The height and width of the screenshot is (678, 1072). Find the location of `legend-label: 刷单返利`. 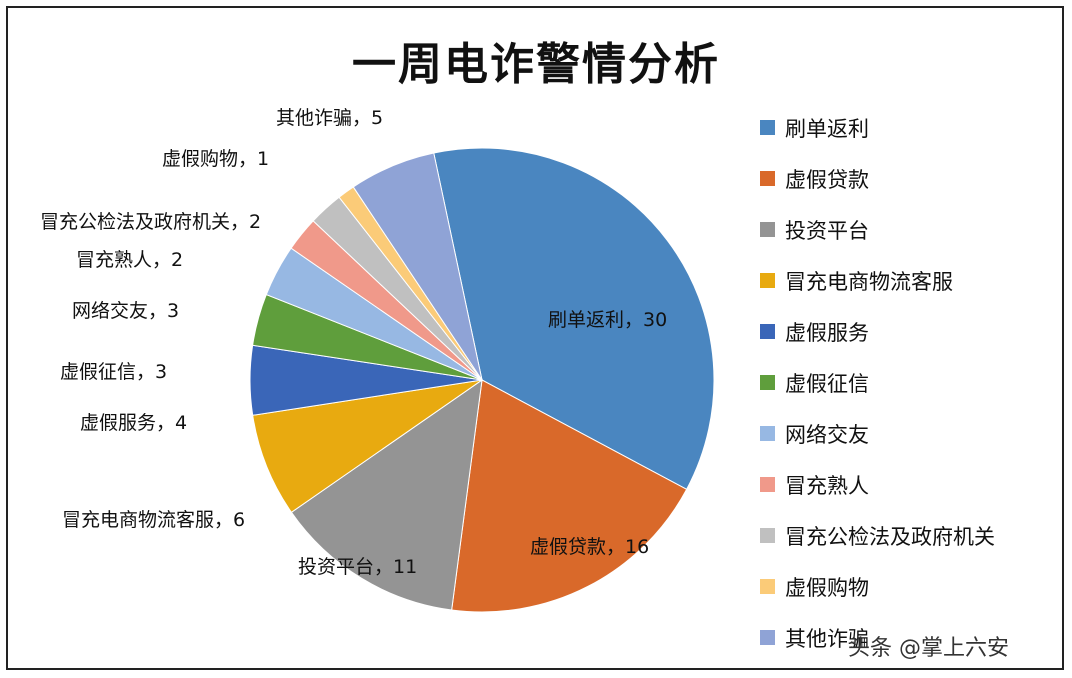

legend-label: 刷单返利 is located at coordinates (827, 128).